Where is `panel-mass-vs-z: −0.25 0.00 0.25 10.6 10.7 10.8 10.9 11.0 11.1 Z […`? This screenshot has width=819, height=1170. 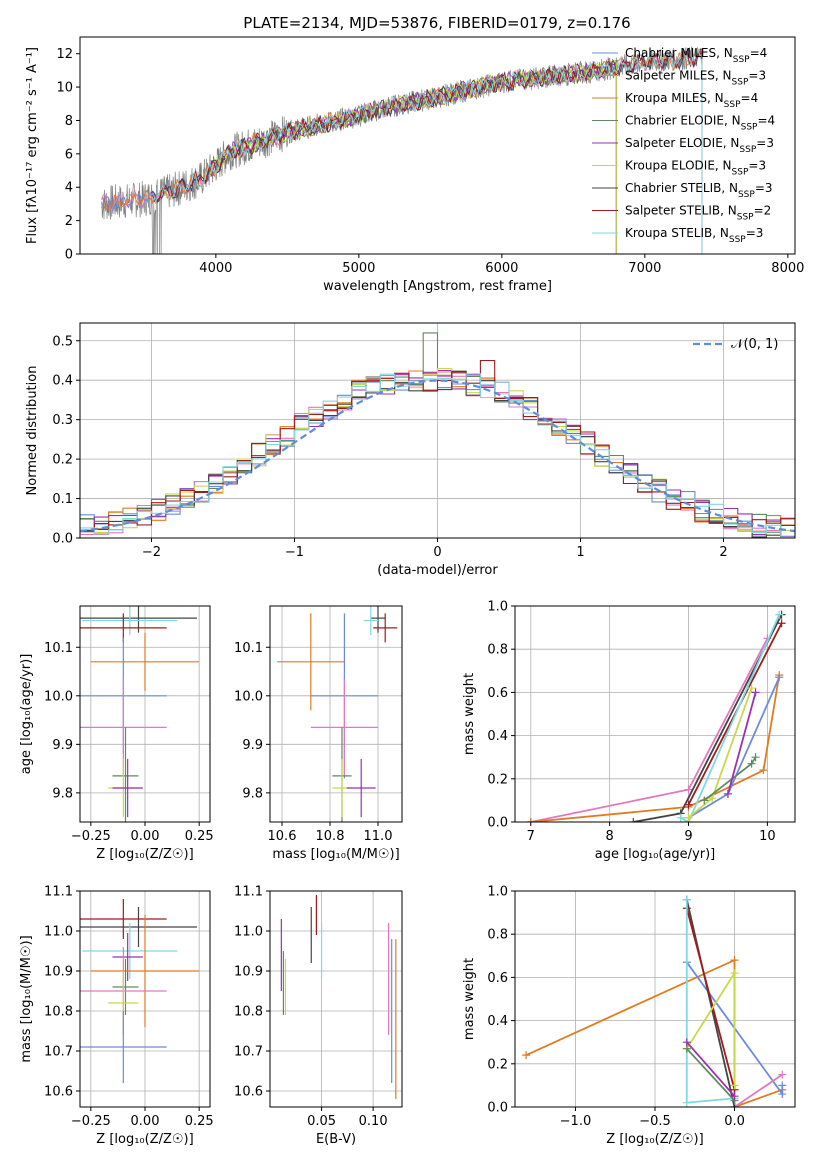 panel-mass-vs-z: −0.25 0.00 0.25 10.6 10.7 10.8 10.9 11.0 11.1 Z [… is located at coordinates (116, 1016).